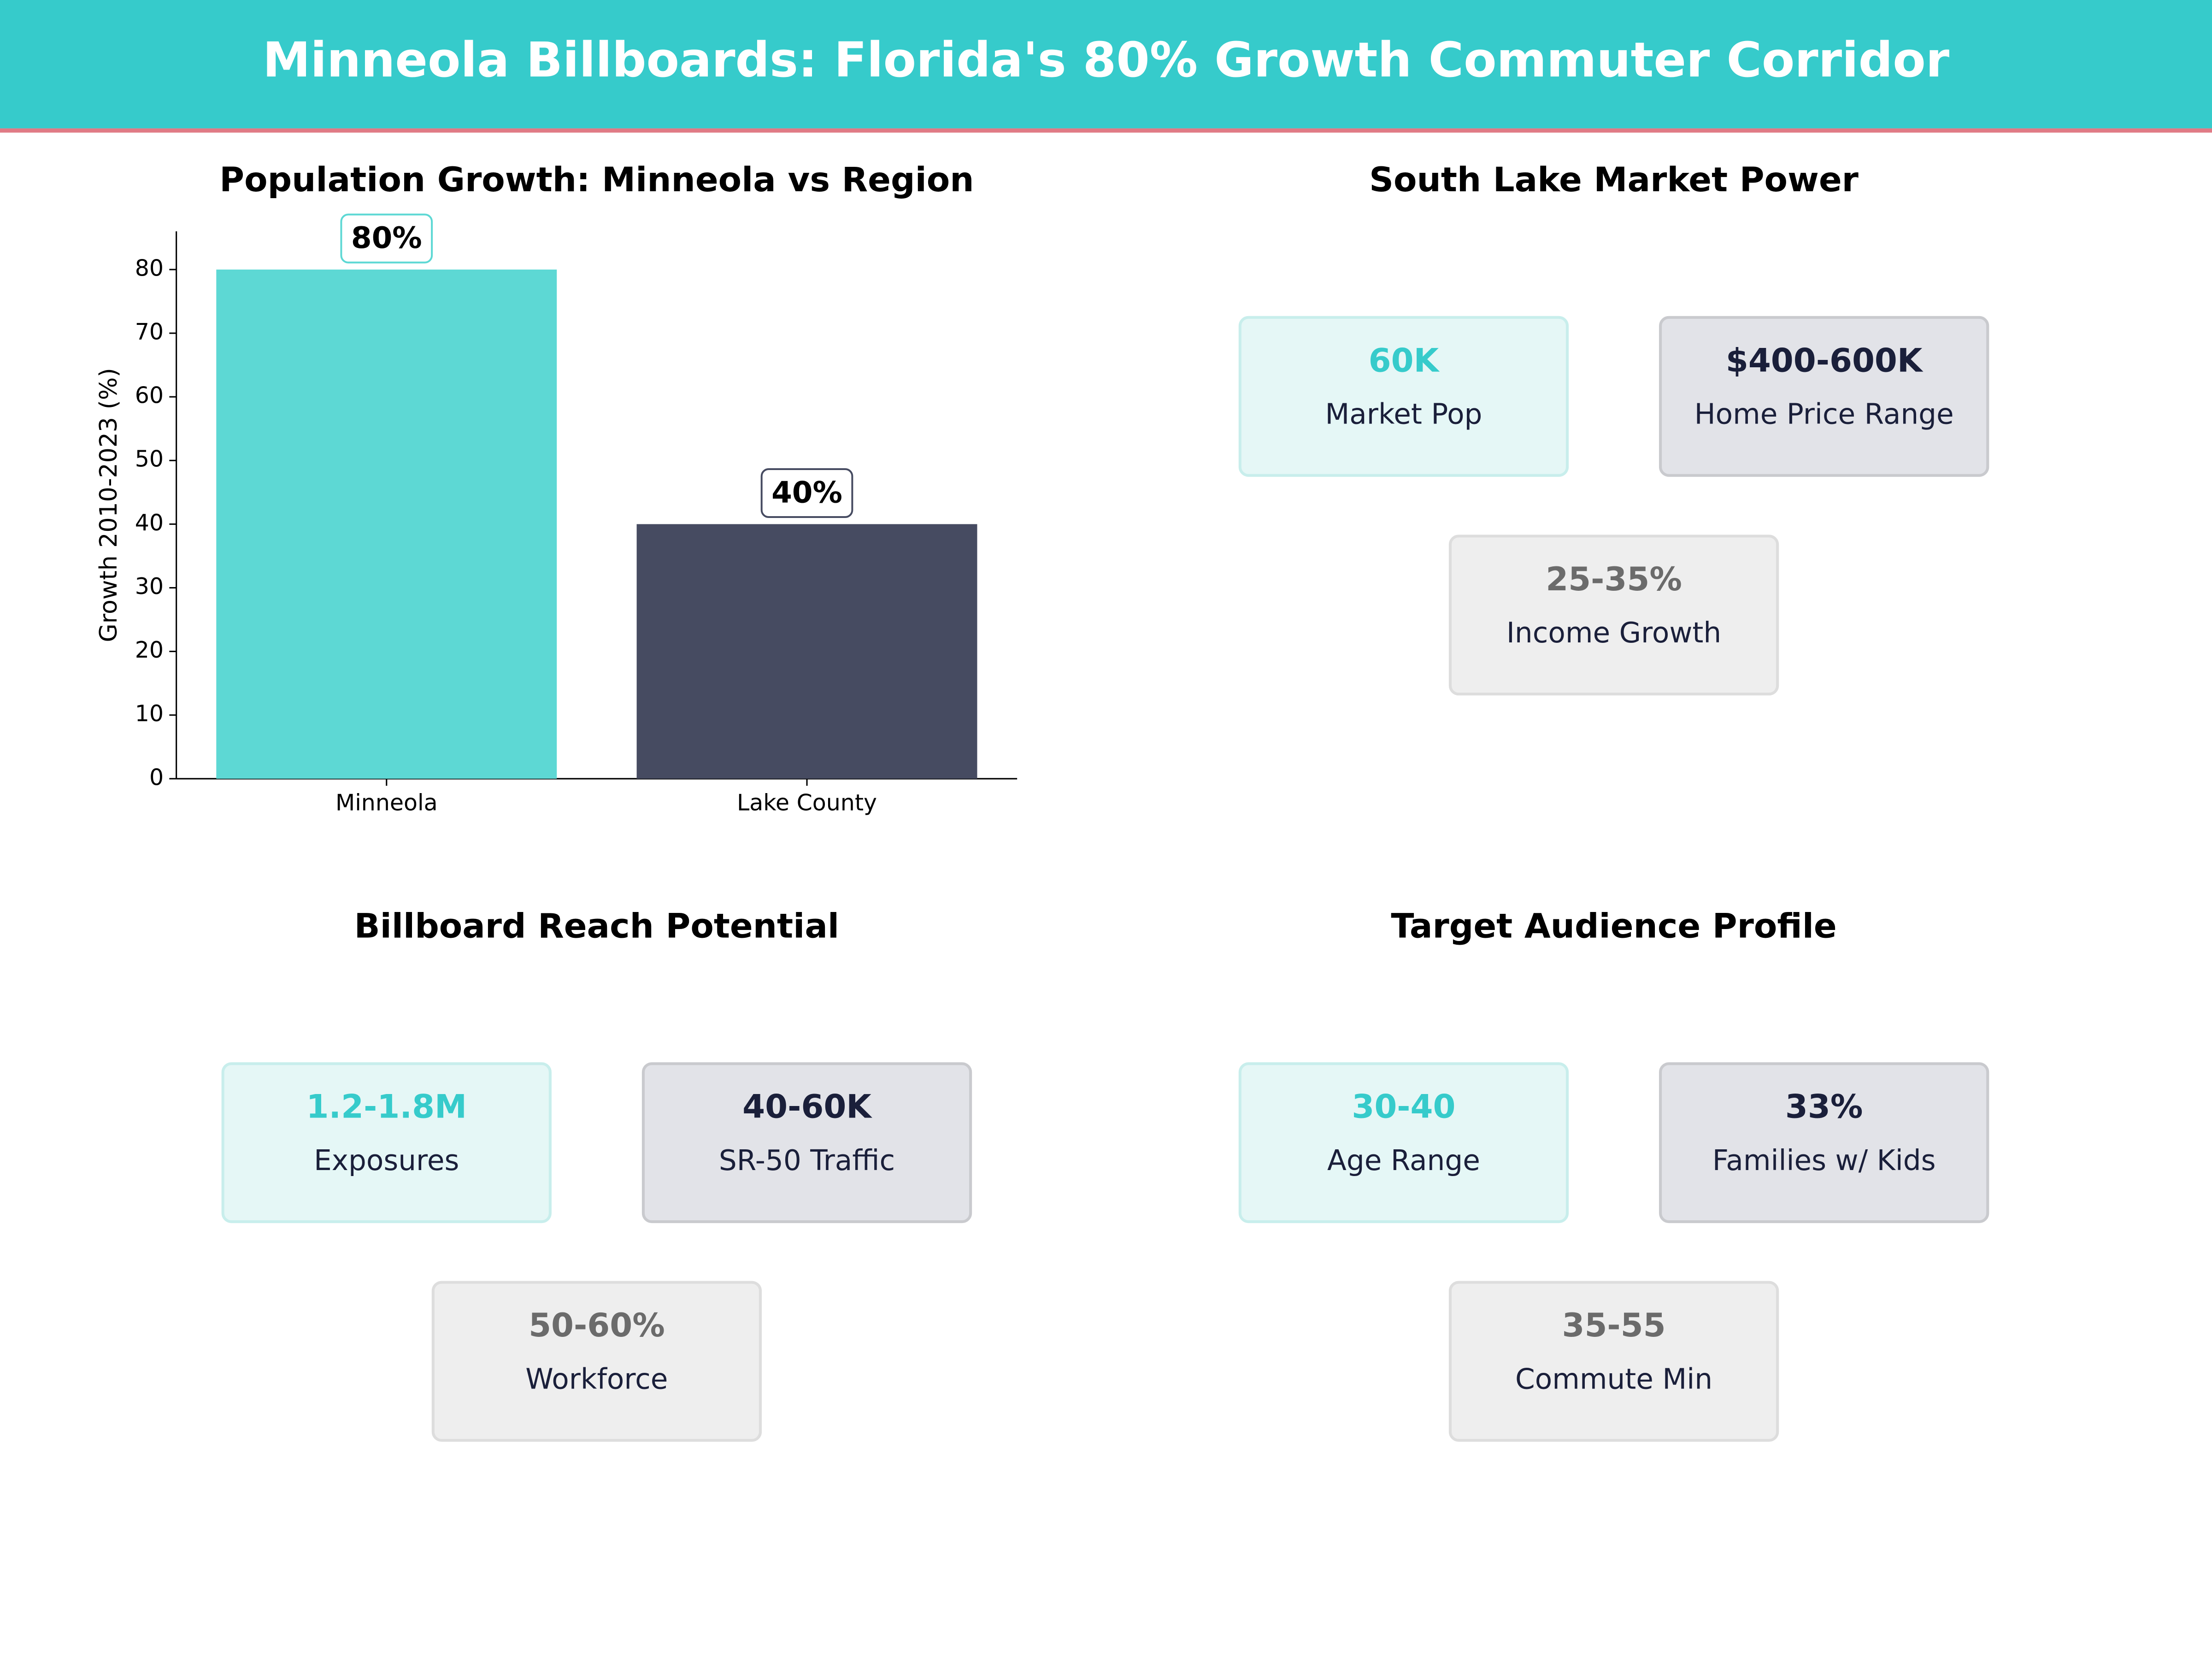  I want to click on stat-value: $400-600K, so click(1825, 360).